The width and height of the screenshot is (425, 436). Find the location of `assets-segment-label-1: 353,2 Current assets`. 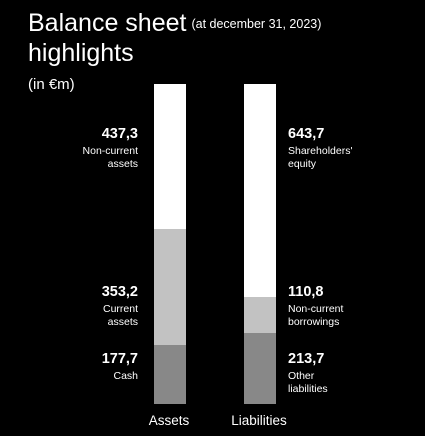

assets-segment-label-1: 353,2 Current assets is located at coordinates (120, 306).